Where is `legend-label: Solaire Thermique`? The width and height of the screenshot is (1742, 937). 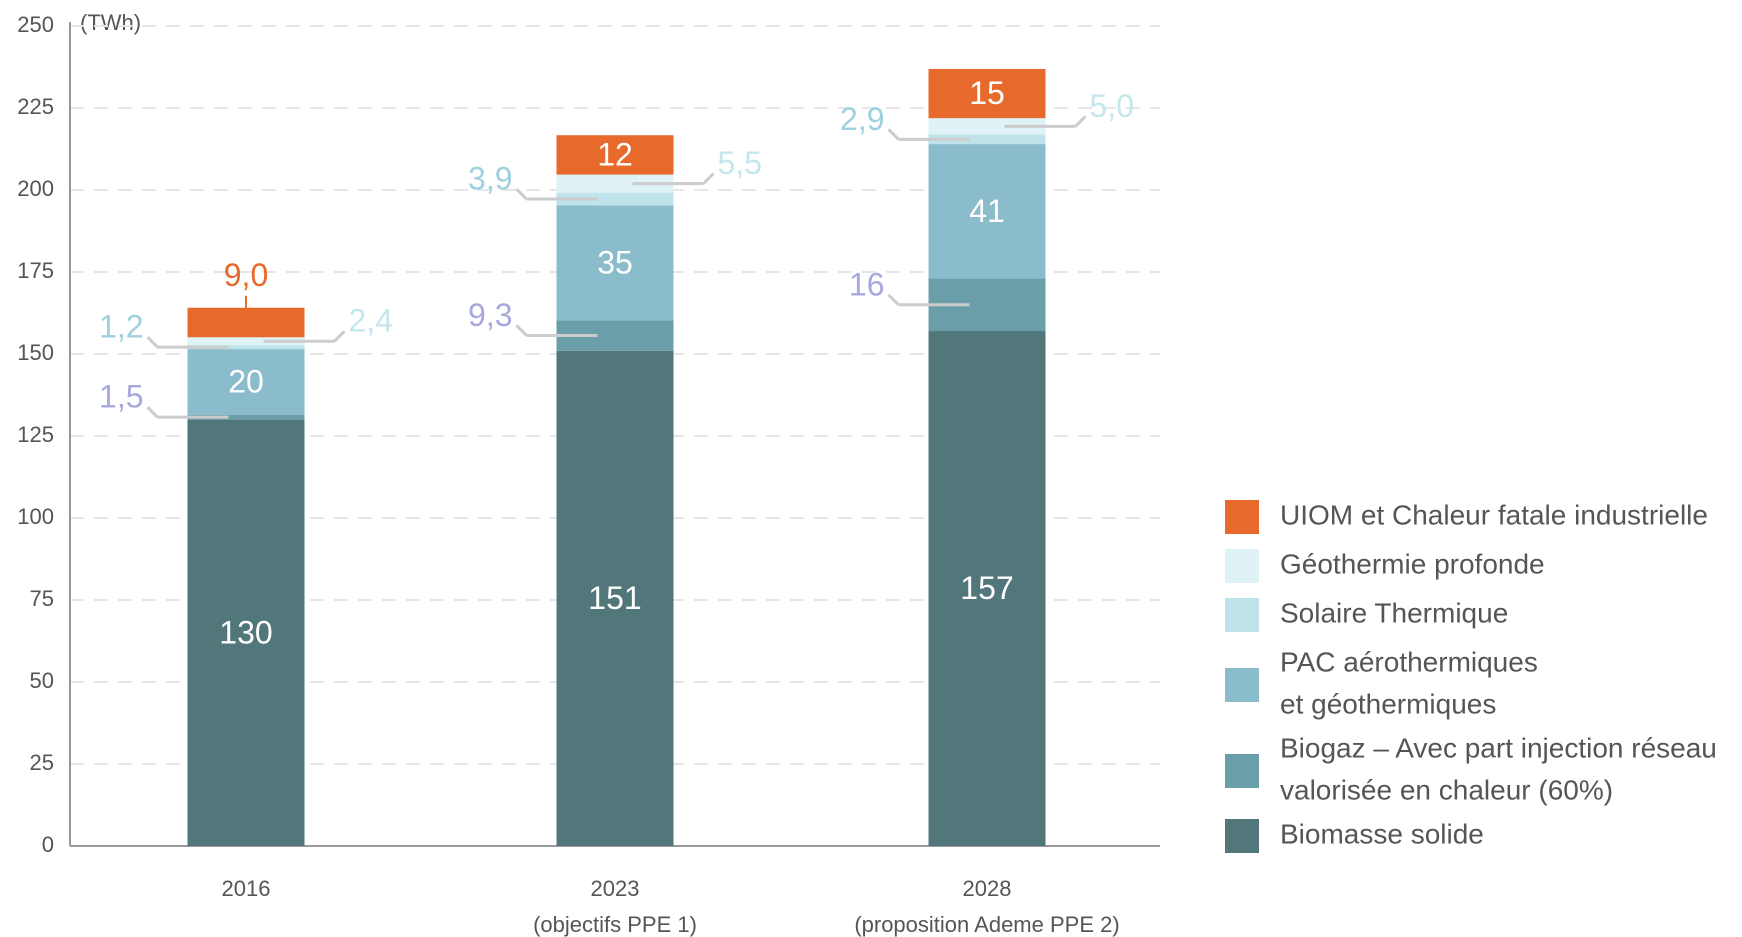 legend-label: Solaire Thermique is located at coordinates (1394, 612).